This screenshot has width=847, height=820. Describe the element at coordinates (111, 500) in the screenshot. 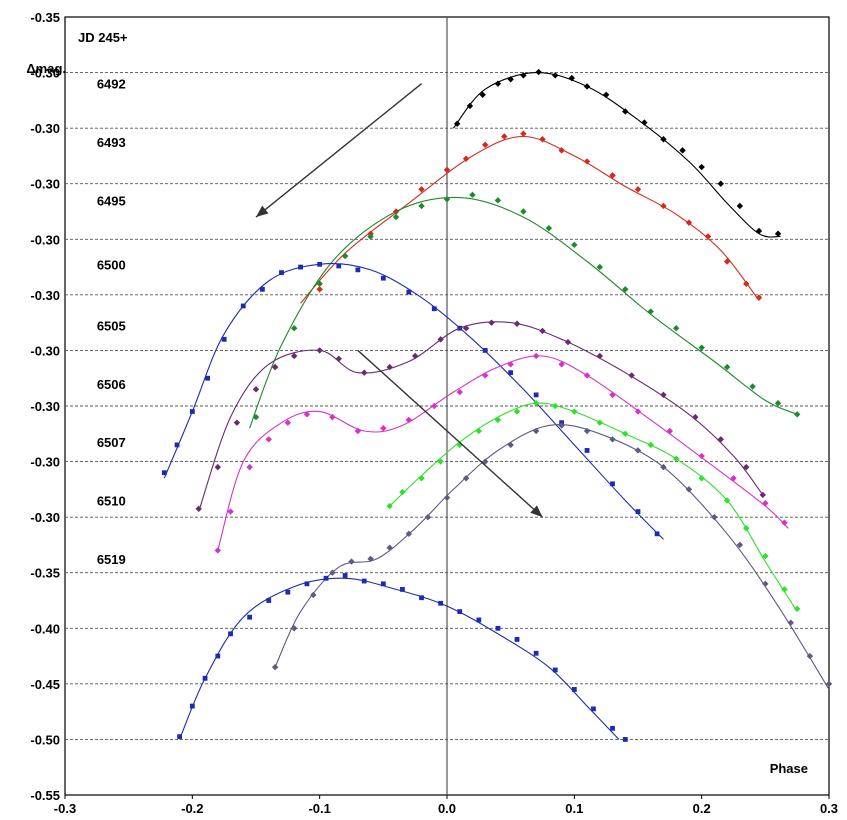

I see `series-label-6510: 6510` at that location.